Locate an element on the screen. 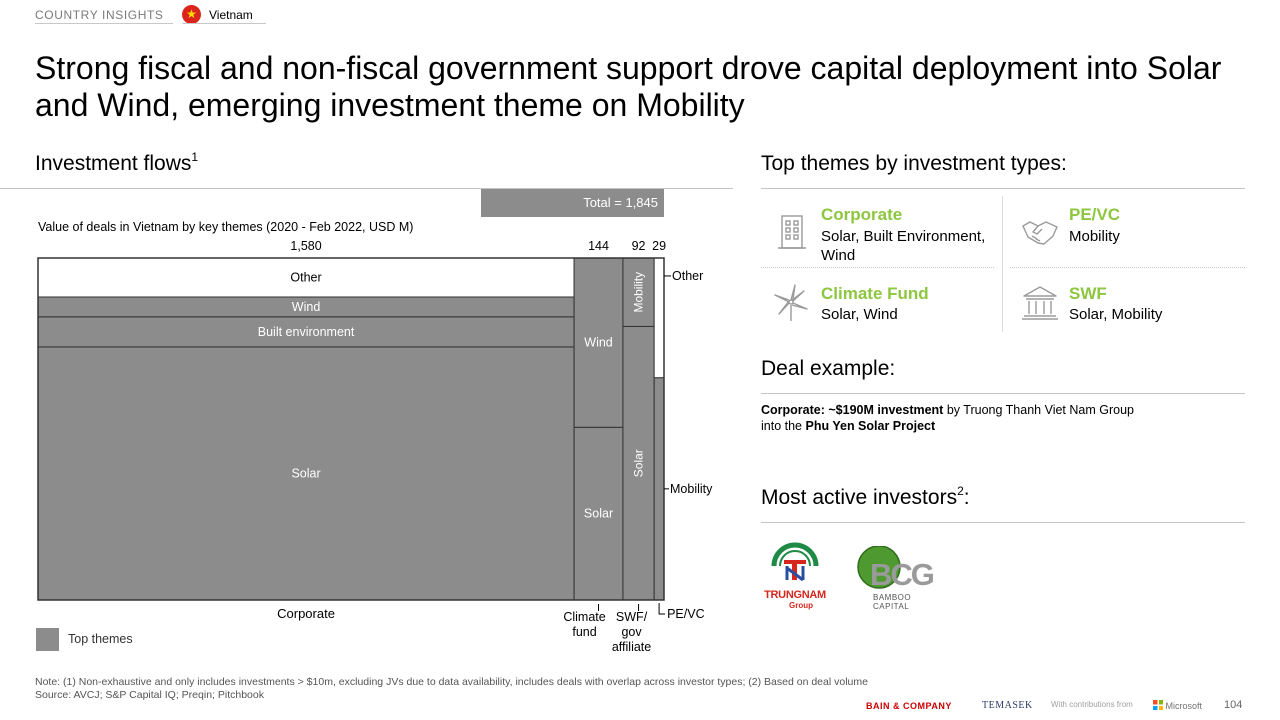 The width and height of the screenshot is (1280, 720). theme-name-pevc: PE/VC is located at coordinates (1095, 214).